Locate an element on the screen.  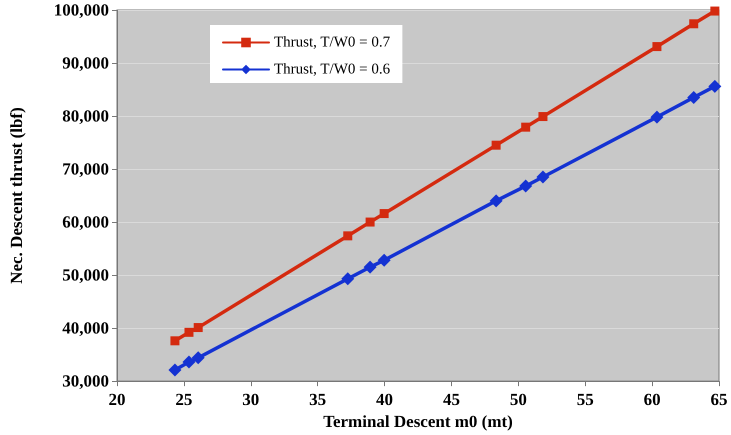
x-axis-title: Terminal Descent m0 (mt) is located at coordinates (418, 421).